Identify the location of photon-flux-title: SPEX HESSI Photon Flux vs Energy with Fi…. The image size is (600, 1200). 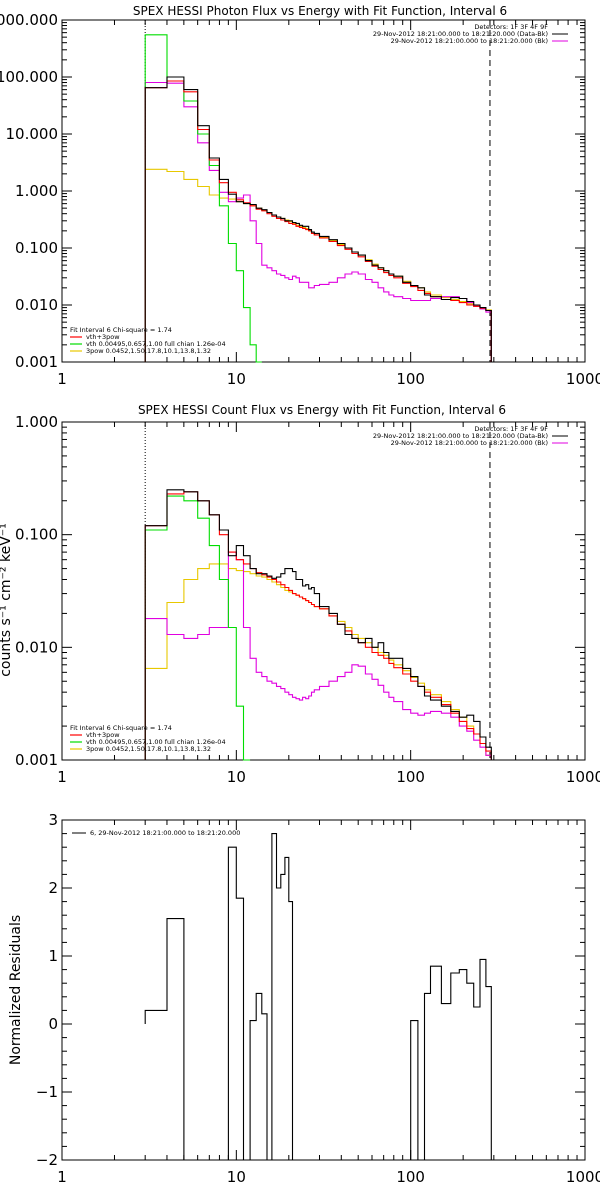
(320, 11).